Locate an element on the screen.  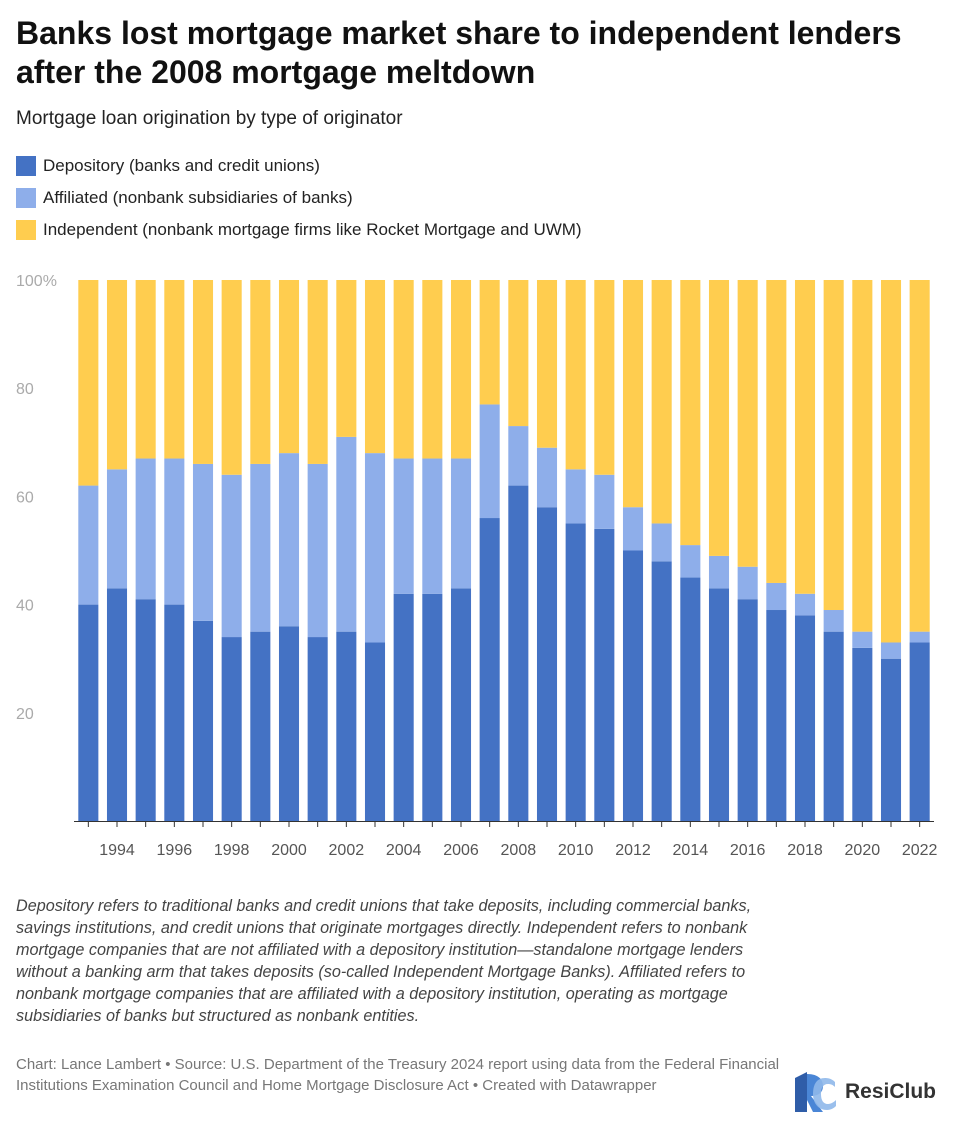
bar-depository-1994 is located at coordinates (117, 704).